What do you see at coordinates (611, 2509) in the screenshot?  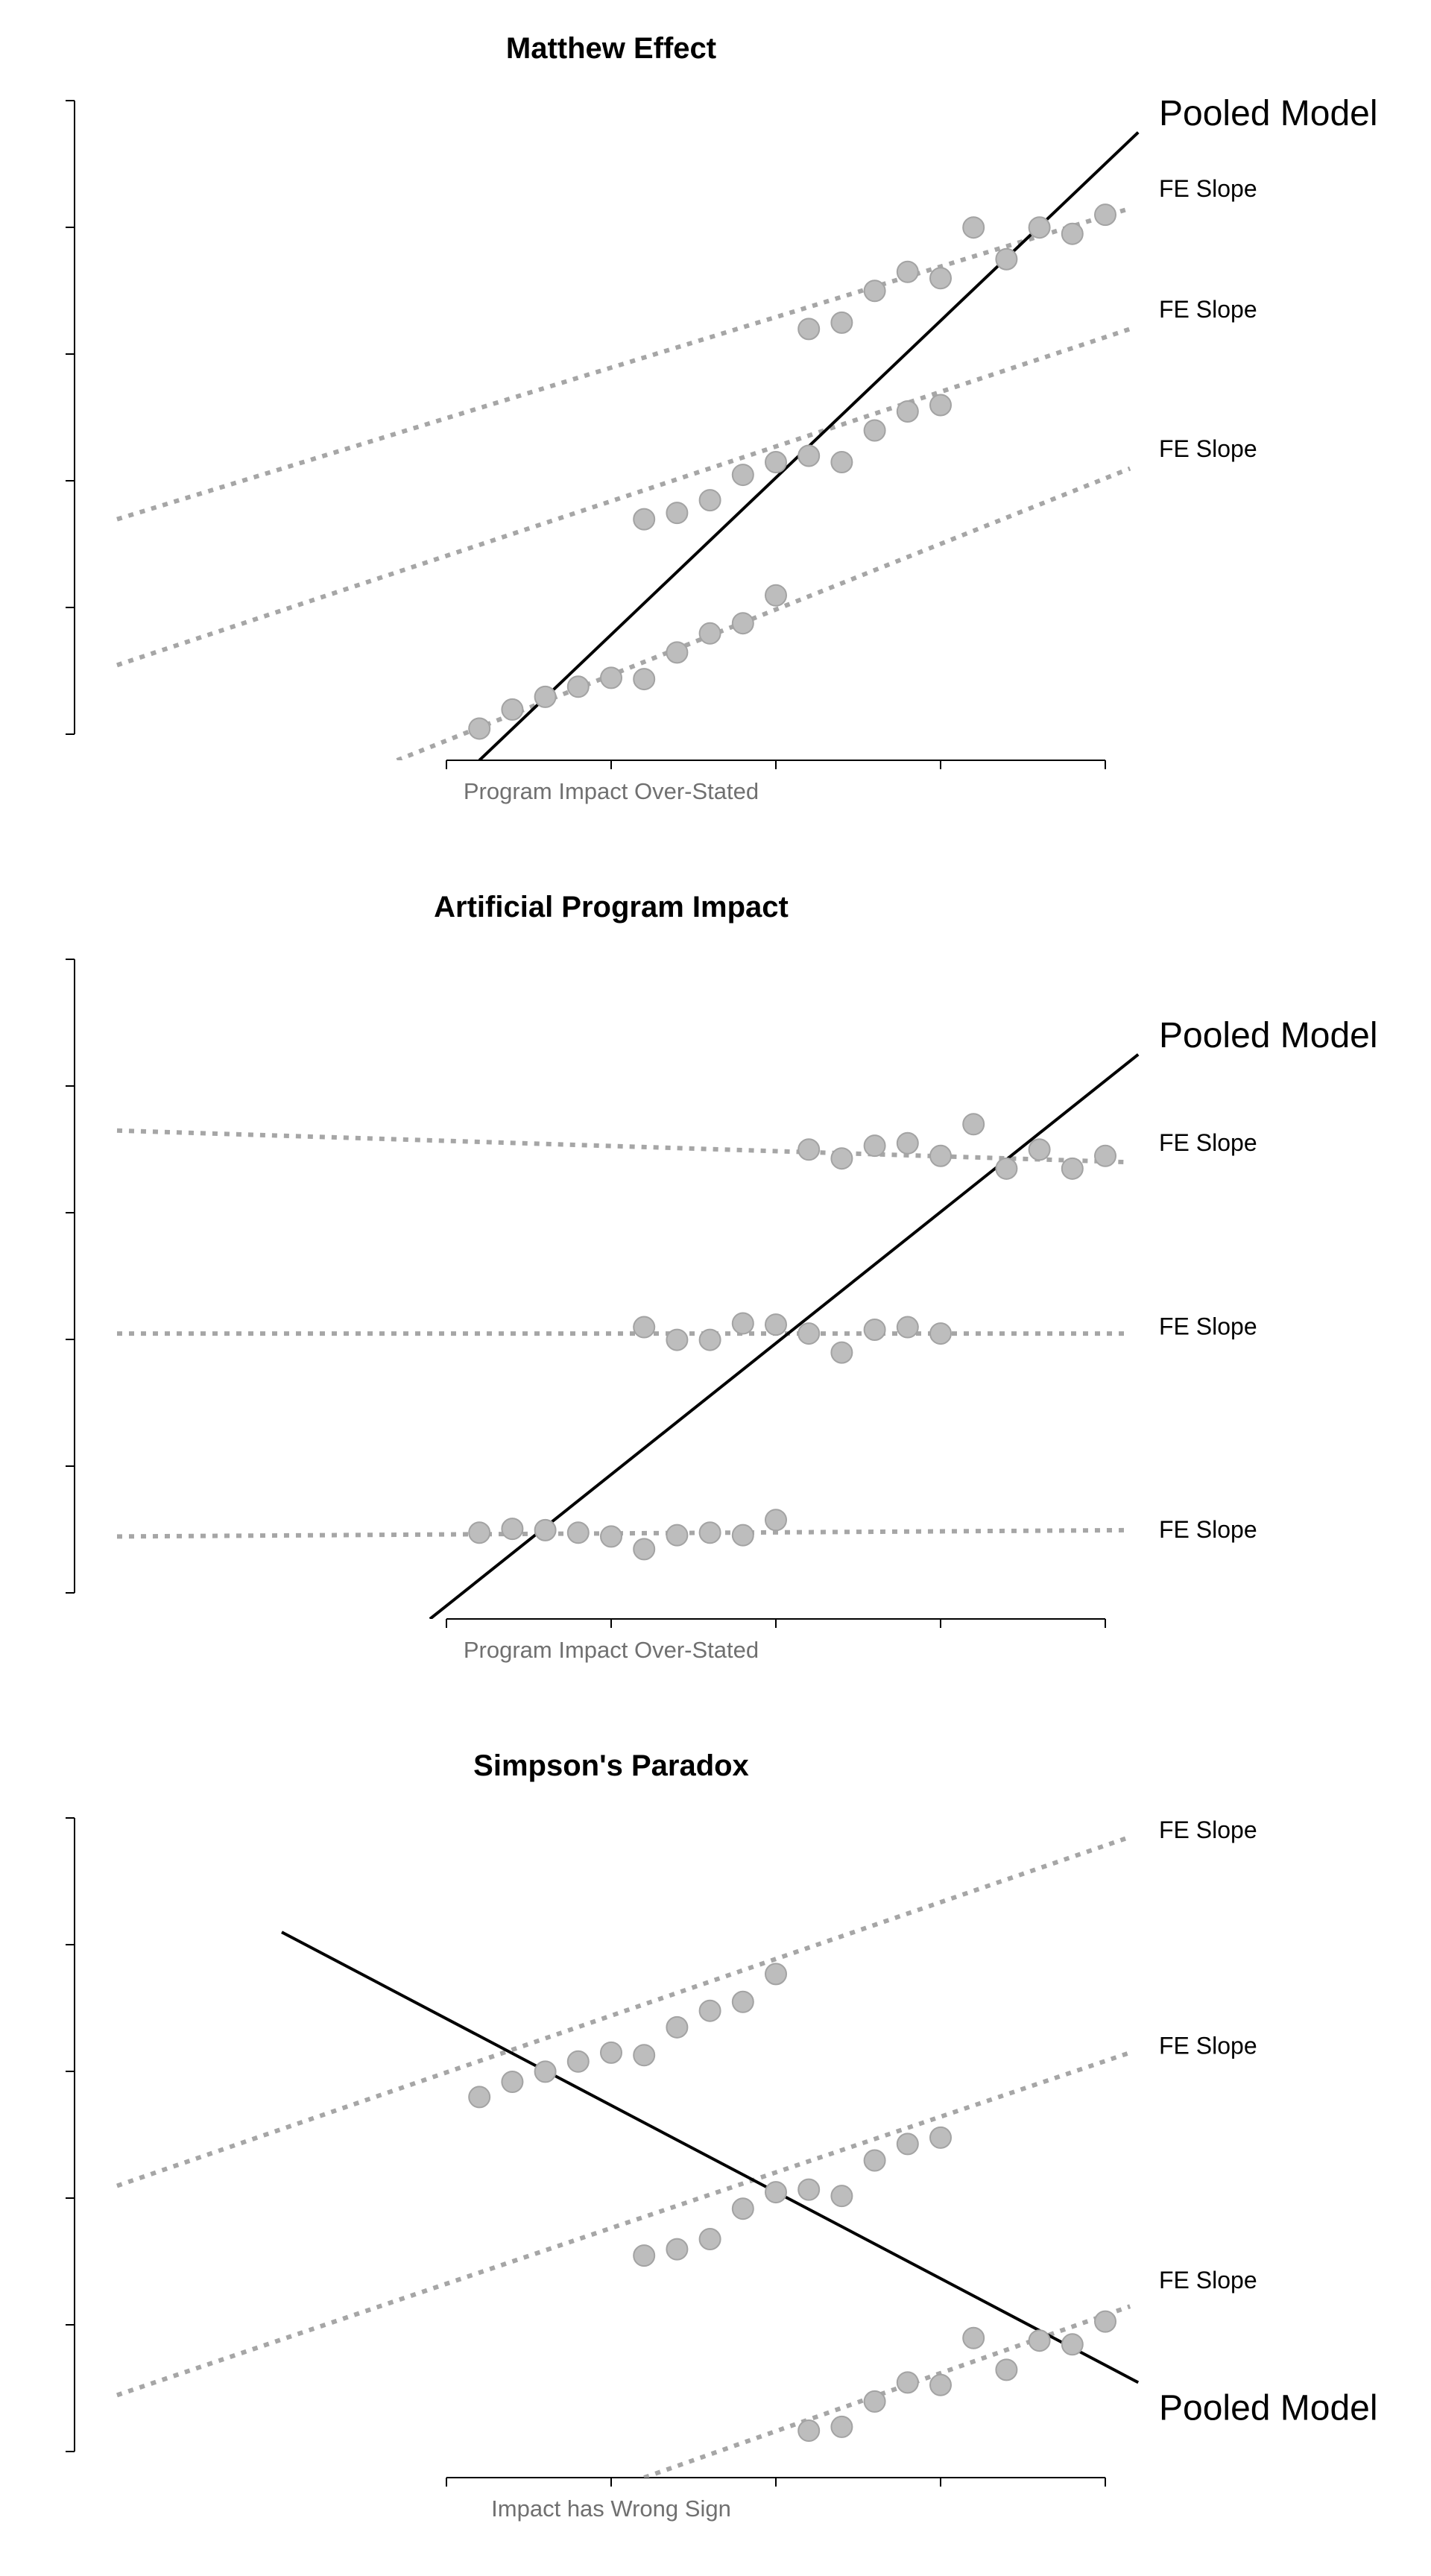 I see `x-axis-label: Impact has Wrong Sign` at bounding box center [611, 2509].